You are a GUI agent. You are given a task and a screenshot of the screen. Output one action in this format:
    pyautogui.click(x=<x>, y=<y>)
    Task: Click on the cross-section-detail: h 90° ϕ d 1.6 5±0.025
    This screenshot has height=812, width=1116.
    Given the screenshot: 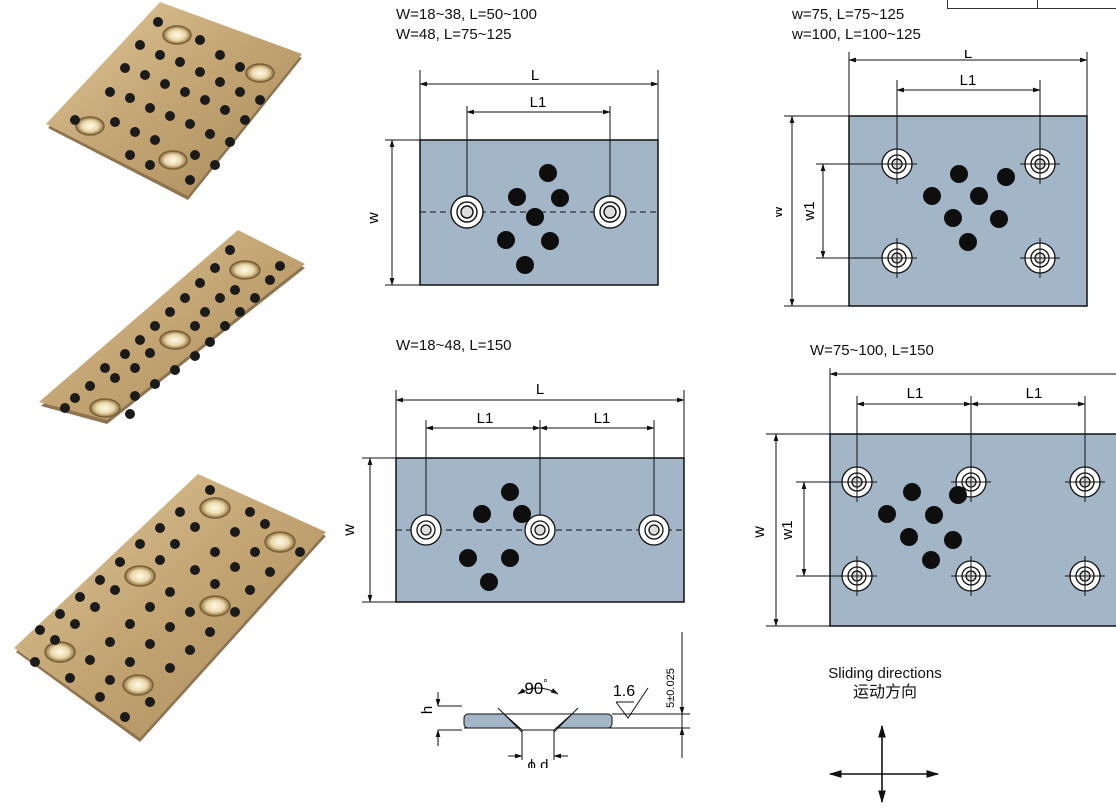 What is the action you would take?
    pyautogui.click(x=554, y=700)
    